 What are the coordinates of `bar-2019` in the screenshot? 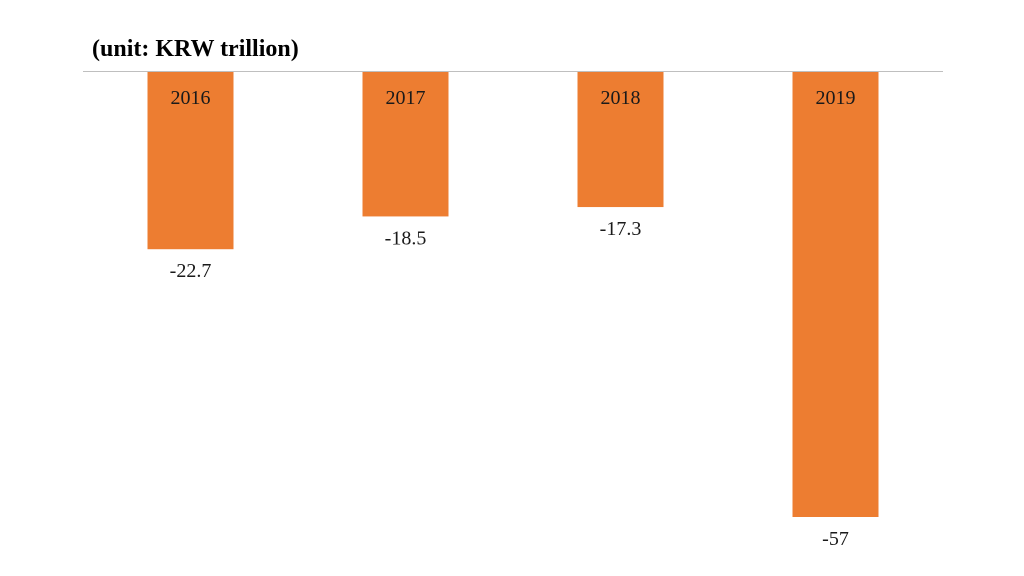 It's located at (835, 294).